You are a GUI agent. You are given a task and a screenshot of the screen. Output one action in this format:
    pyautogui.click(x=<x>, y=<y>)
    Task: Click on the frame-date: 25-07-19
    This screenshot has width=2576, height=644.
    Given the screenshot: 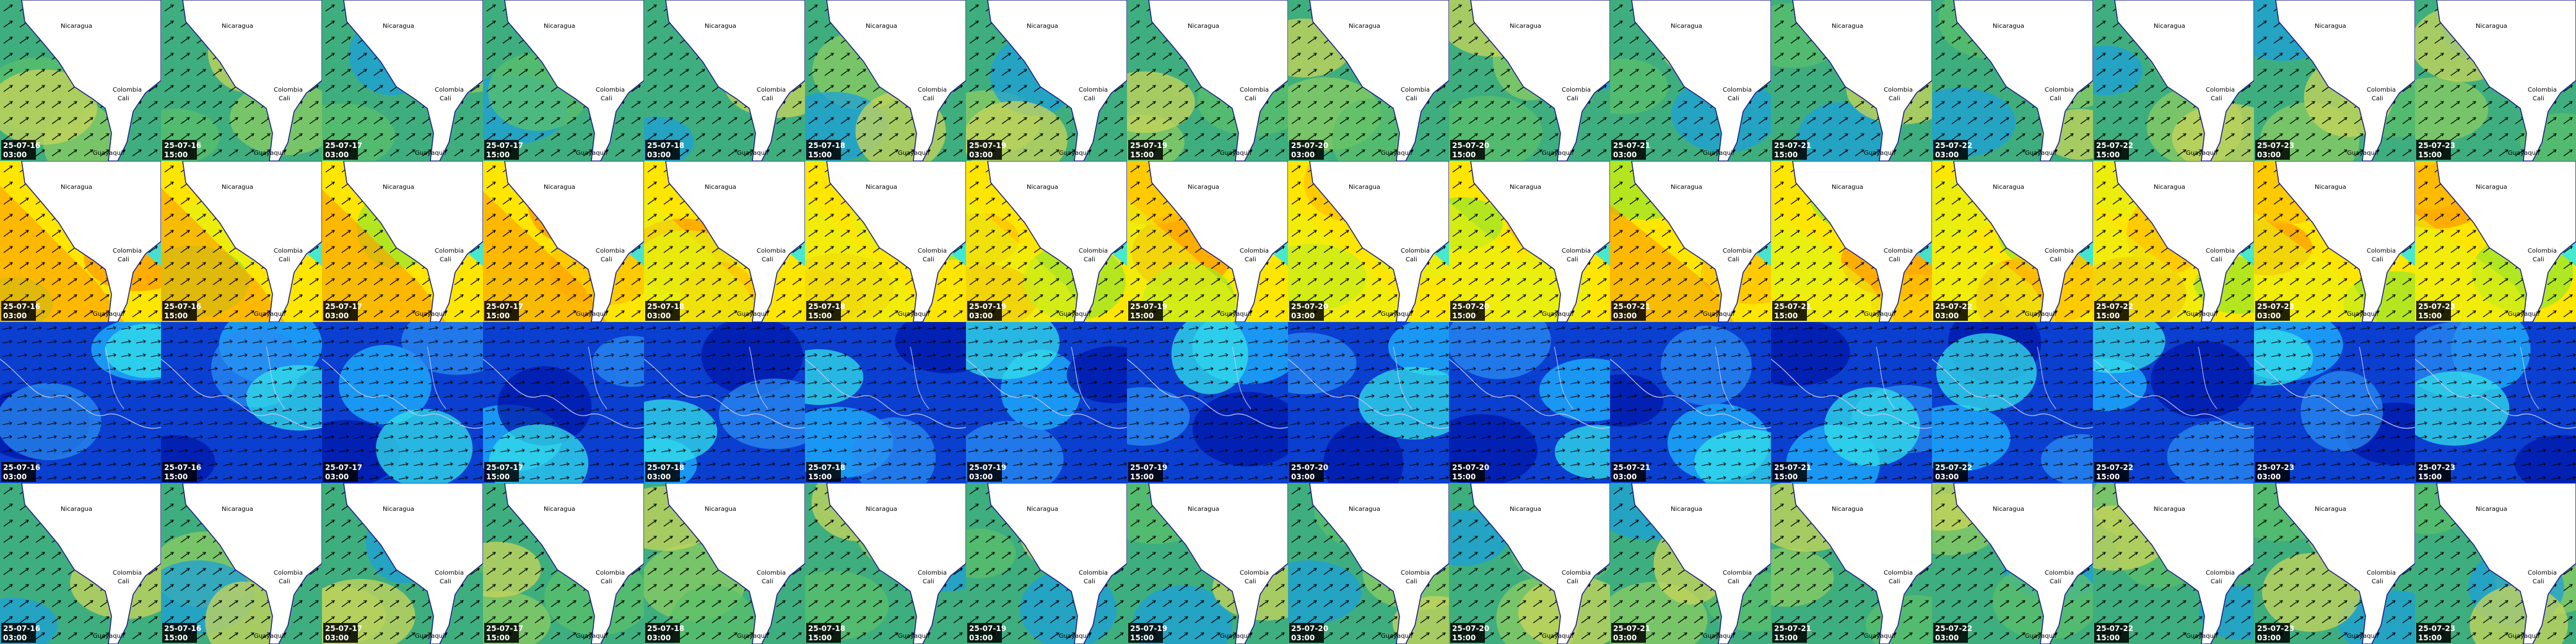 What is the action you would take?
    pyautogui.click(x=1148, y=628)
    